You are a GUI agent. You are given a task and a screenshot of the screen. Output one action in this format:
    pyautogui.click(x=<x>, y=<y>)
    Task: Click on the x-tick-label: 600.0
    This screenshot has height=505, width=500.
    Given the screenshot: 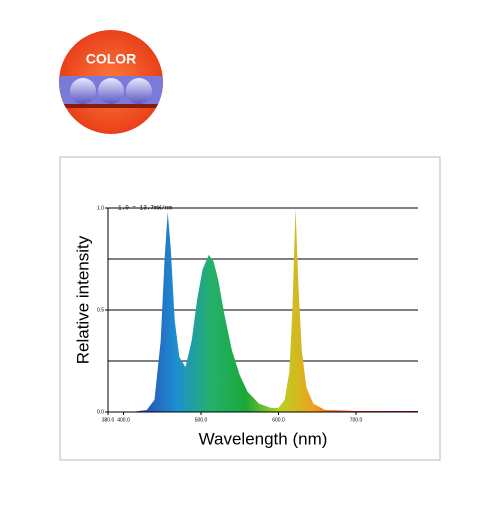 What is the action you would take?
    pyautogui.click(x=278, y=420)
    